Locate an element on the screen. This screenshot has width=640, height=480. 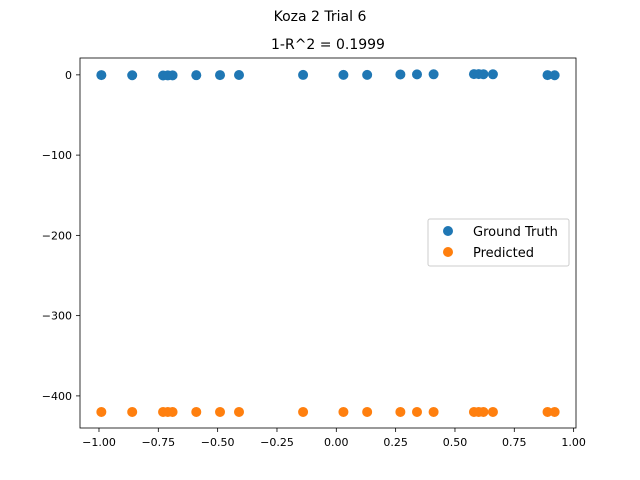
x-tick-label: 1.00 is located at coordinates (573, 442).